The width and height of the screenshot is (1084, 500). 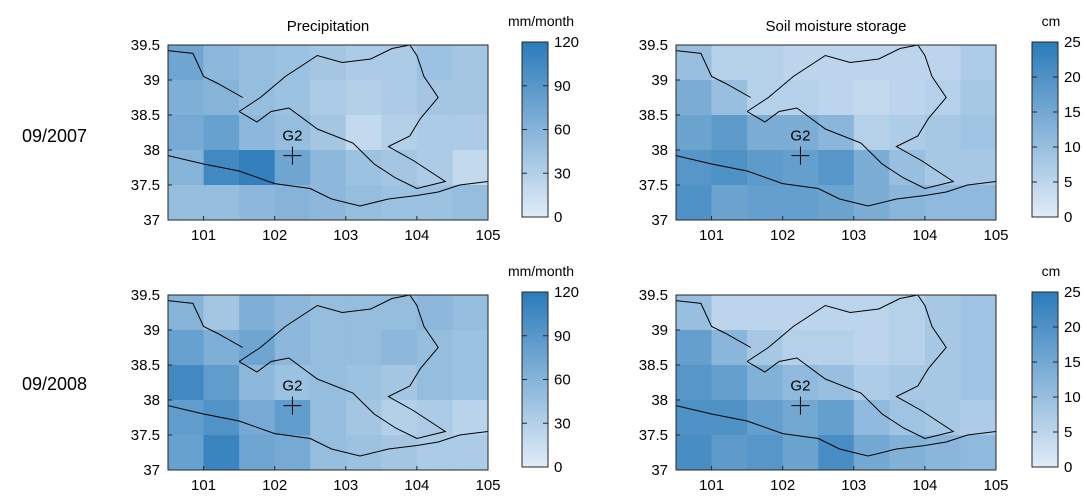 What do you see at coordinates (345, 485) in the screenshot?
I see `x-tick-label: 103` at bounding box center [345, 485].